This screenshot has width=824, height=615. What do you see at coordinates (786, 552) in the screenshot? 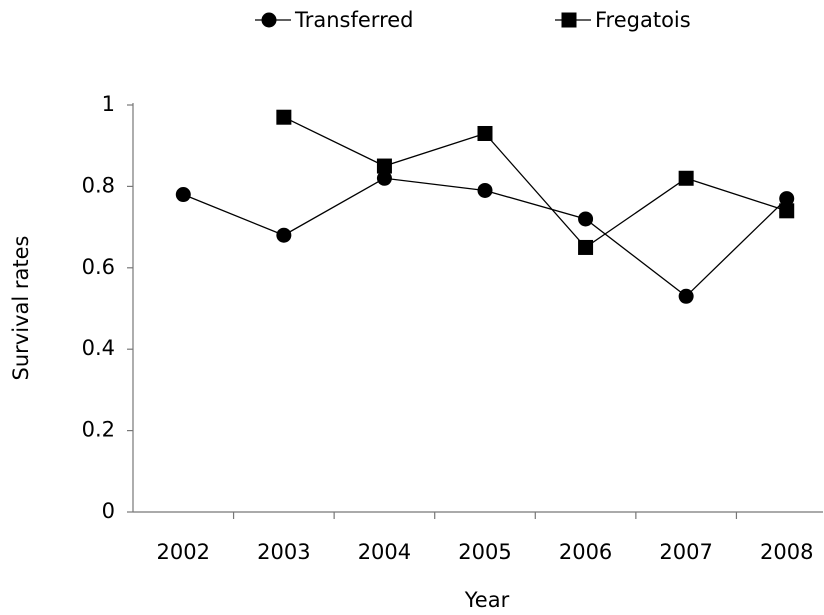
I see `x-tick-label: 2008` at bounding box center [786, 552].